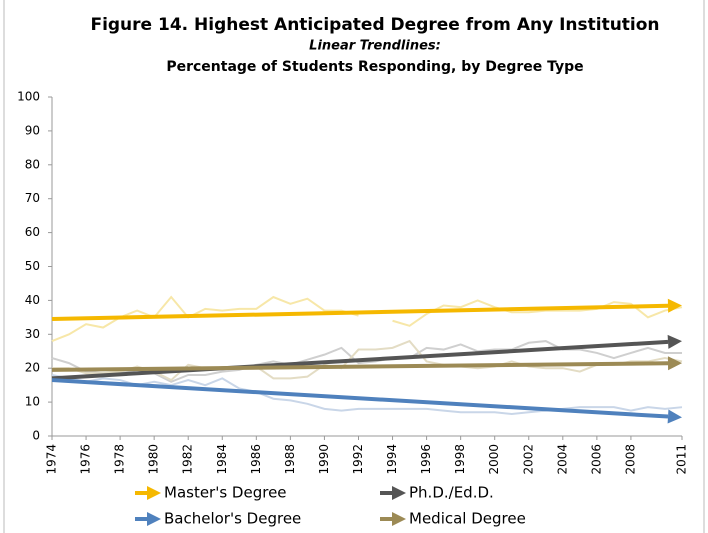 The image size is (708, 533). I want to click on y-tick-label: 10, so click(32, 402).